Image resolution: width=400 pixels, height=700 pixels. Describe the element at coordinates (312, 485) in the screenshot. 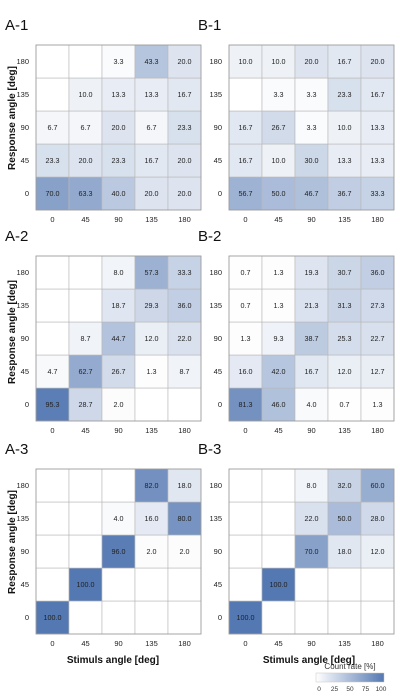

I see `cell-value-label: 8.0` at that location.